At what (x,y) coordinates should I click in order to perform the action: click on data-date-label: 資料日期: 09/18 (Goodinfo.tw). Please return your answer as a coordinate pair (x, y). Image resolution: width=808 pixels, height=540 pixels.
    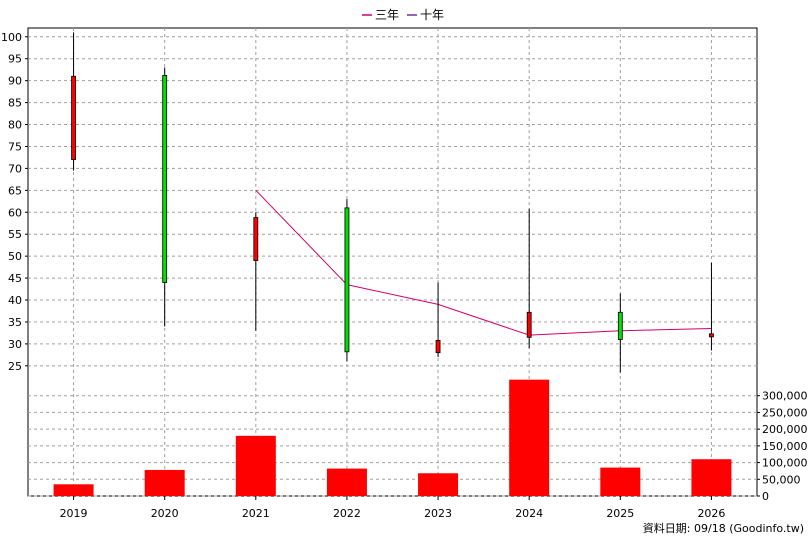
    Looking at the image, I should click on (723, 528).